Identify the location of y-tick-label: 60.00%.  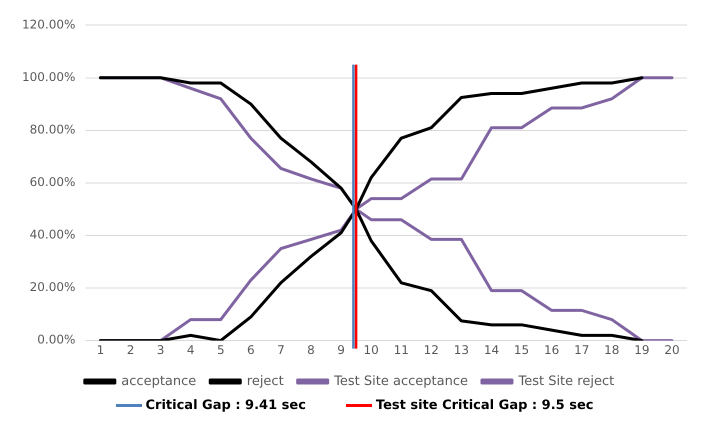
(53, 182).